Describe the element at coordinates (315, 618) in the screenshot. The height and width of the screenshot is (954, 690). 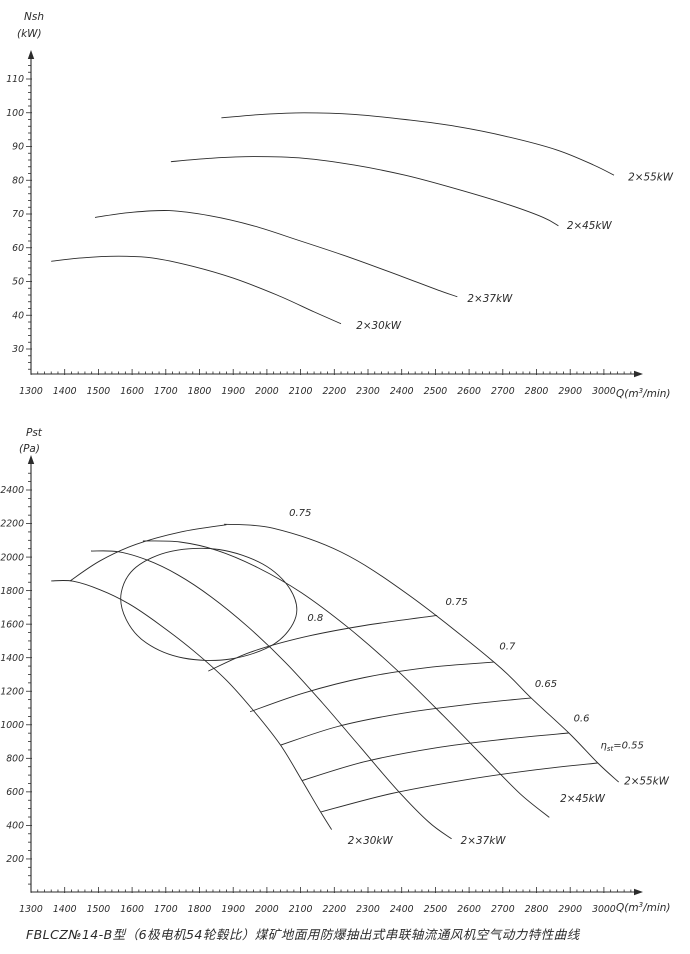
I see `pressure-chart-lbl-eff08: 0.8` at that location.